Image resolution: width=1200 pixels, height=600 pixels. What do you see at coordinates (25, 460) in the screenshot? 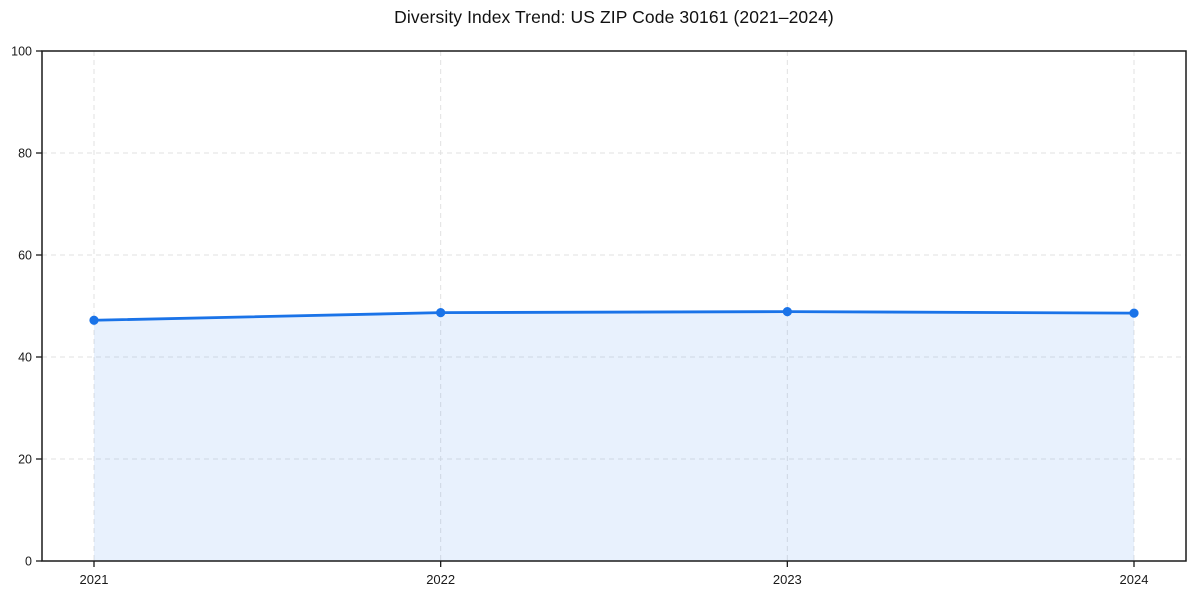
I see `y-axis-tick-label: 20` at bounding box center [25, 460].